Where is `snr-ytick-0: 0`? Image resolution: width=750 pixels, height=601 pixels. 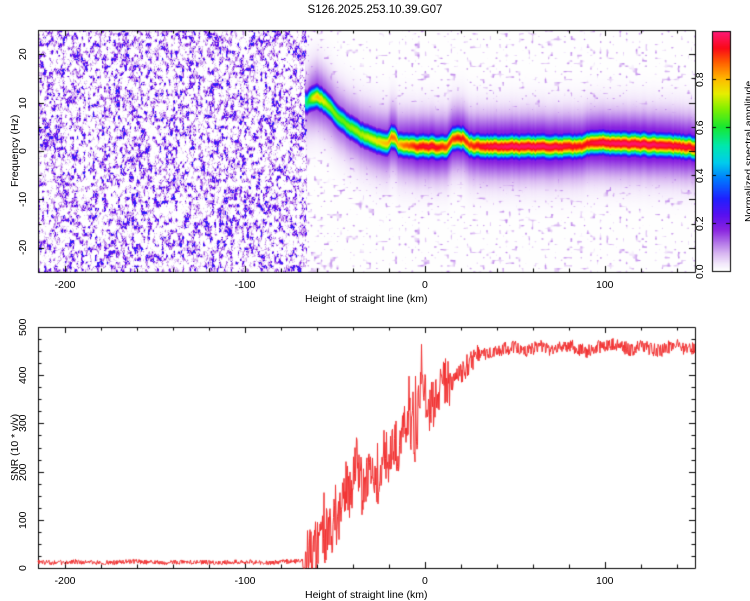
snr-ytick-0: 0 is located at coordinates (23, 568).